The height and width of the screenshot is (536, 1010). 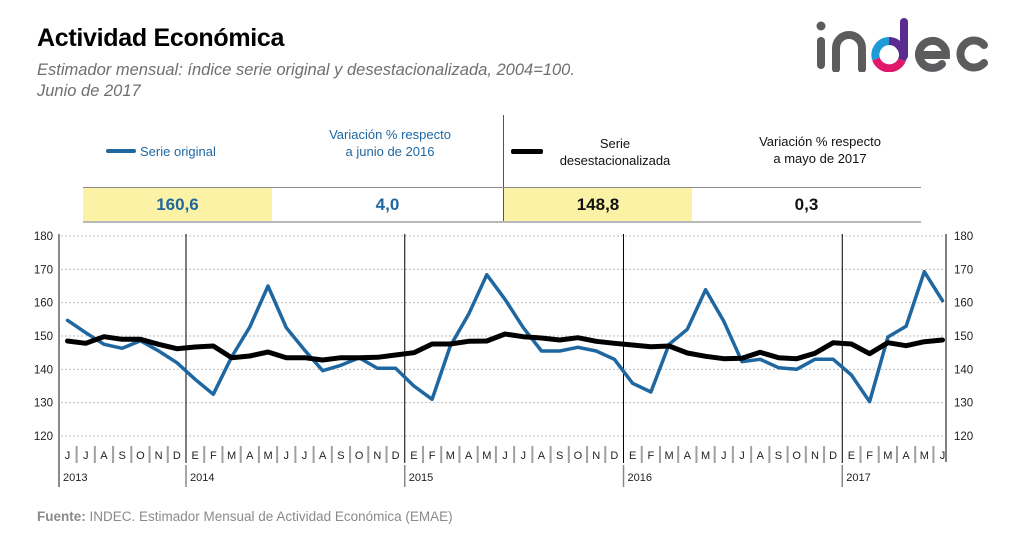 What do you see at coordinates (858, 478) in the screenshot?
I see `x-year-label: 2017` at bounding box center [858, 478].